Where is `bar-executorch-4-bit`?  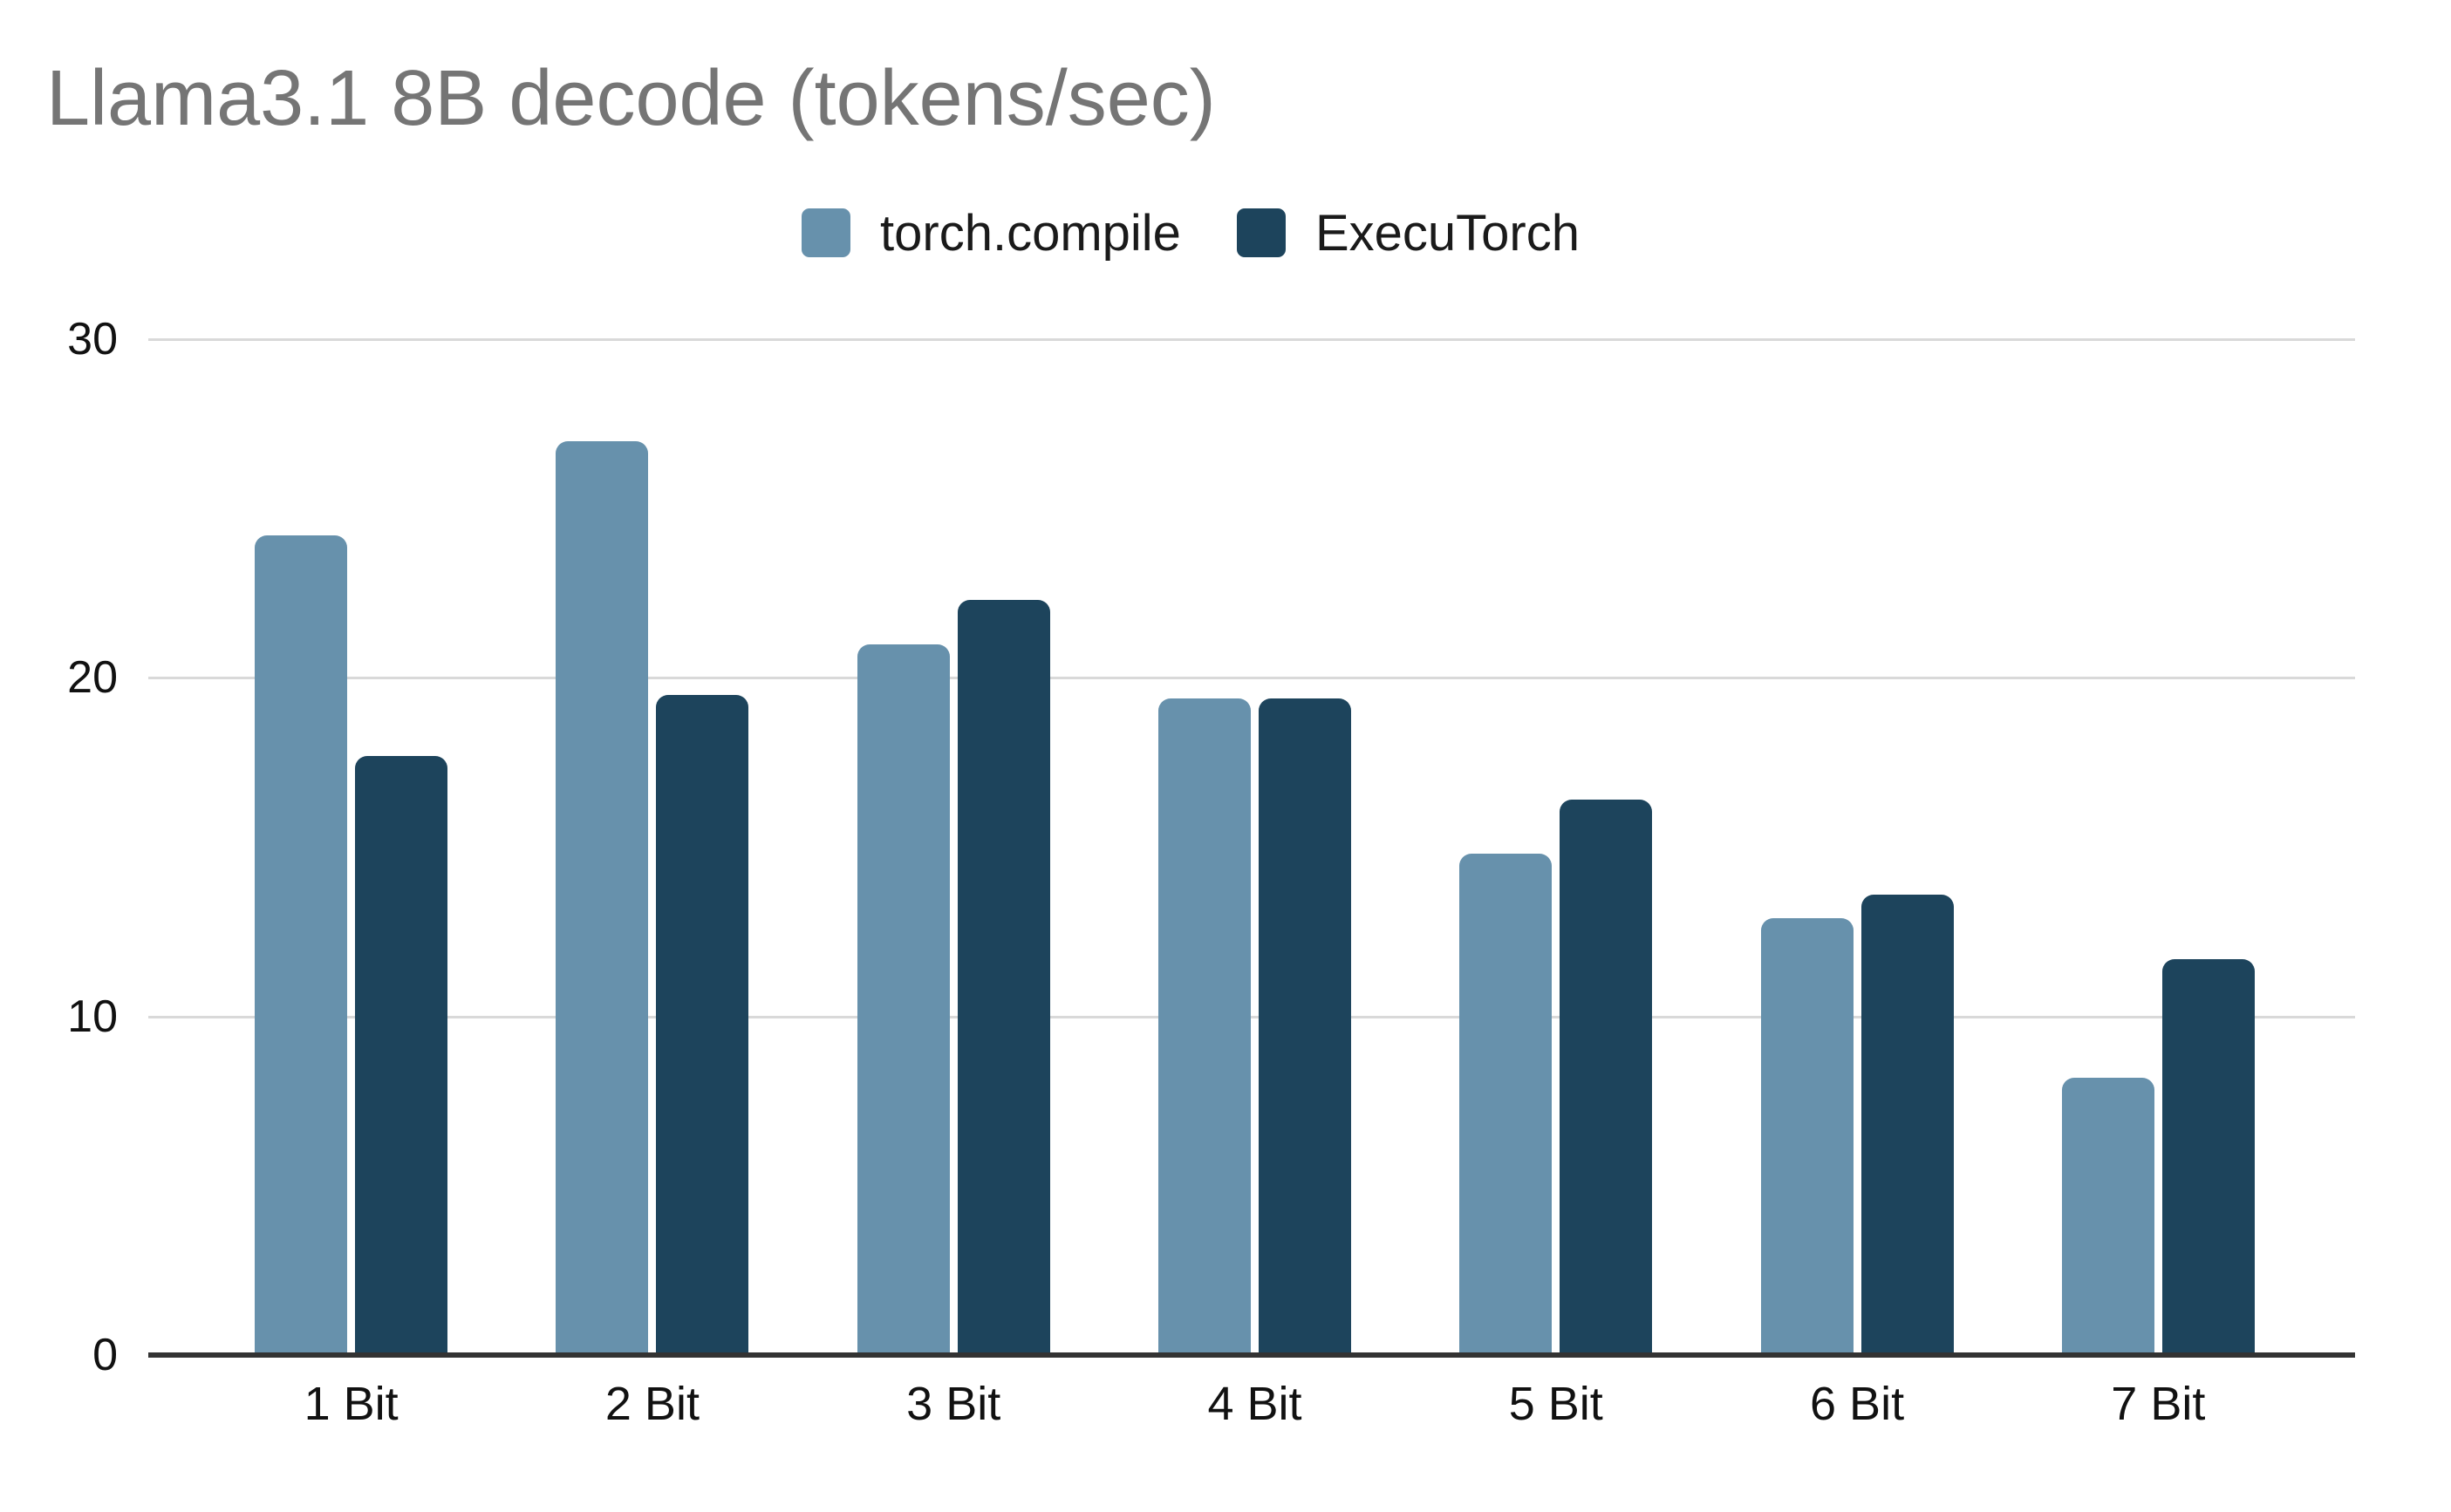
bar-executorch-4-bit is located at coordinates (1304, 1026).